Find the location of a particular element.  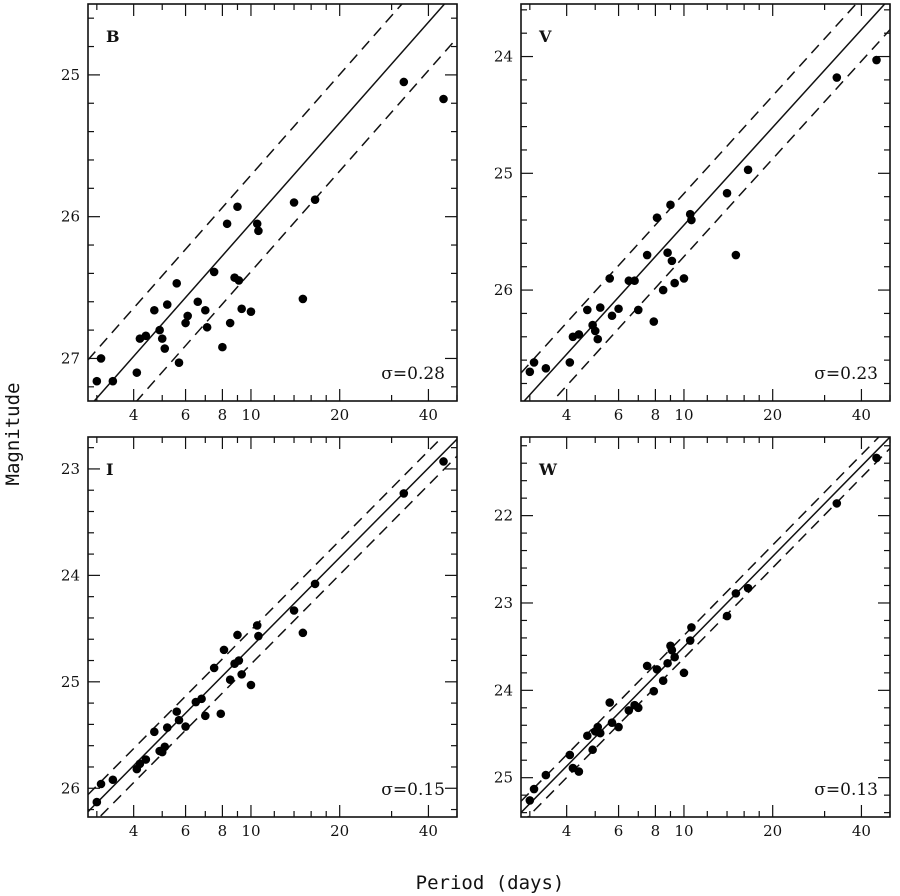

y-tick-label: 27 is located at coordinates (70, 358).